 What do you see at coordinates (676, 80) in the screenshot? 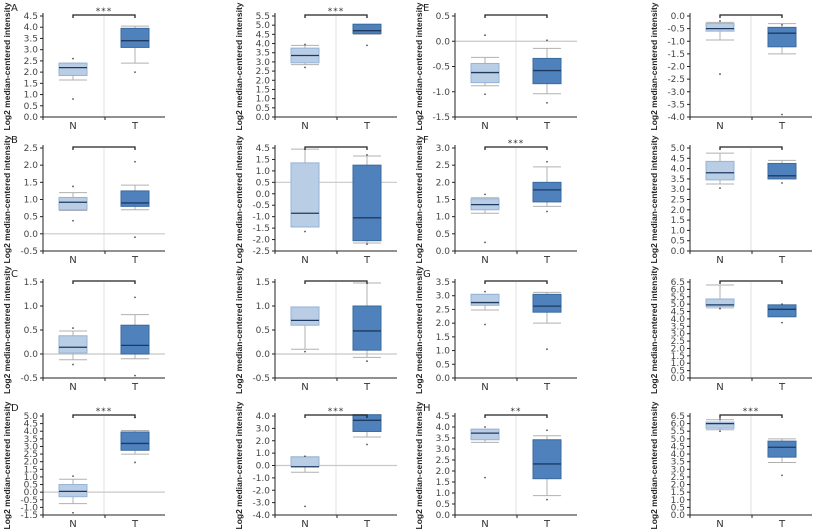
I see `y-tick-label: -2.5` at bounding box center [676, 80].